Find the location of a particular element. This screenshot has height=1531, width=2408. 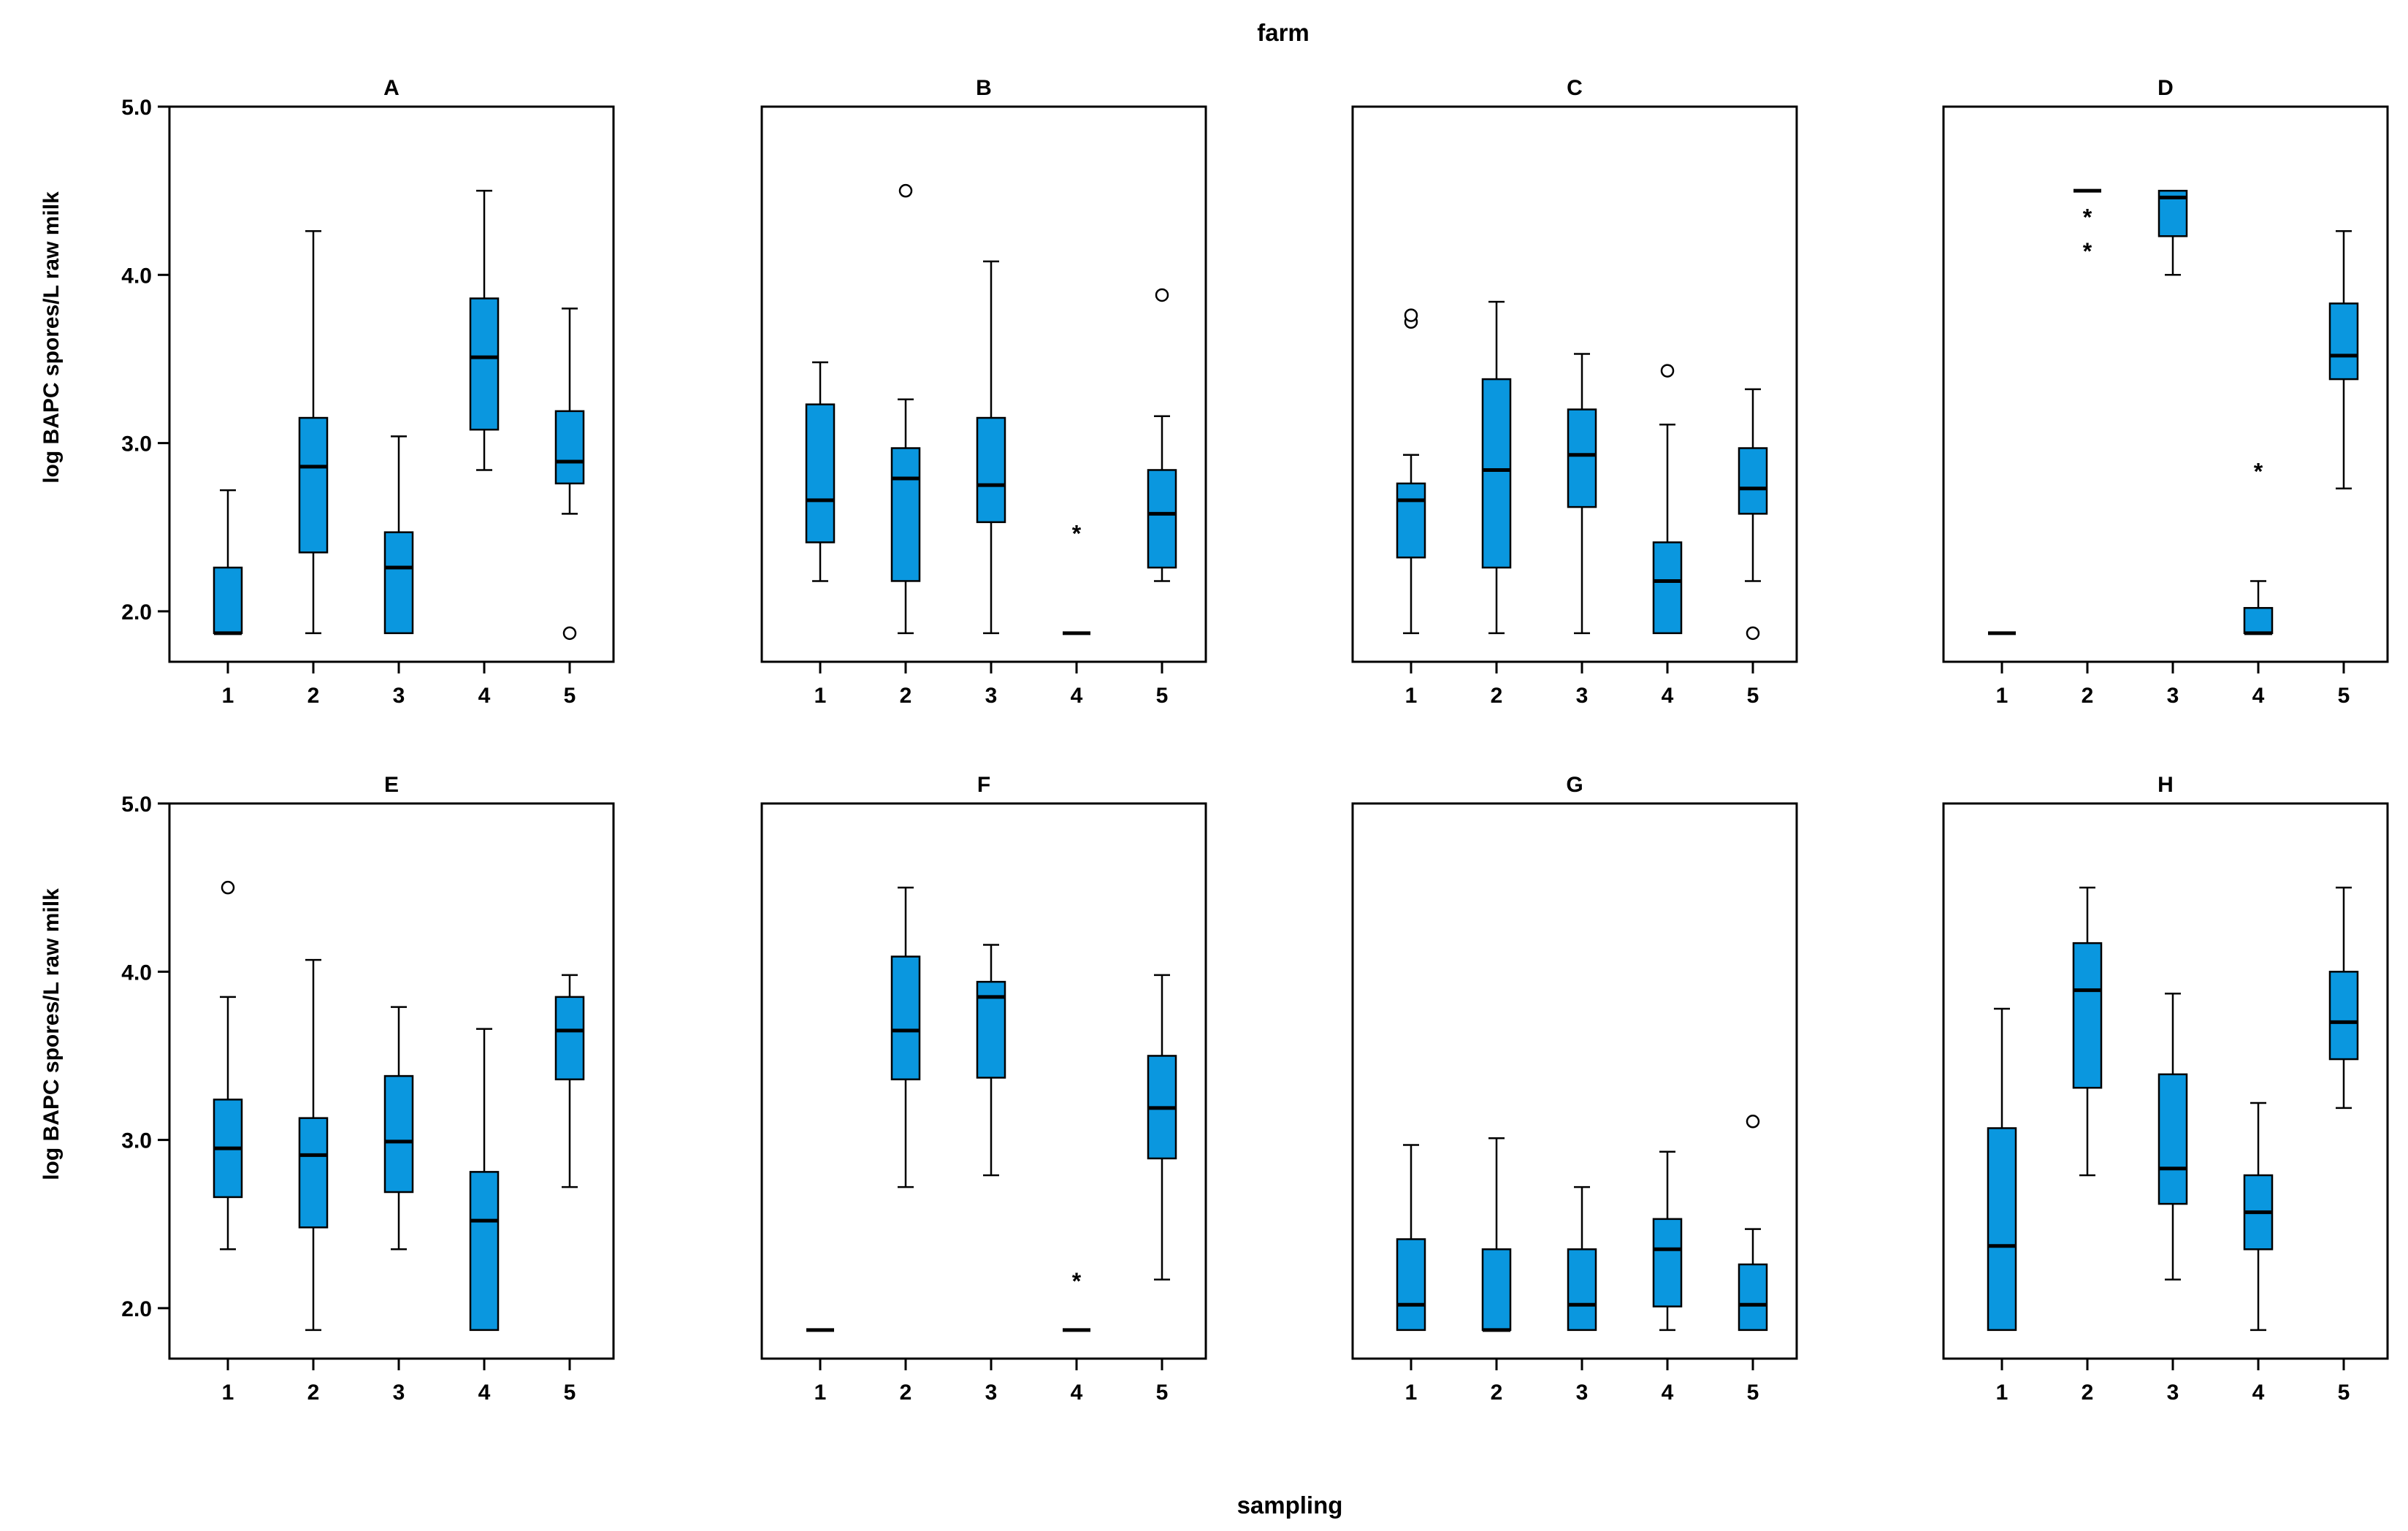

panel-b: B 1 2 3 4 5 * is located at coordinates (983, 392).